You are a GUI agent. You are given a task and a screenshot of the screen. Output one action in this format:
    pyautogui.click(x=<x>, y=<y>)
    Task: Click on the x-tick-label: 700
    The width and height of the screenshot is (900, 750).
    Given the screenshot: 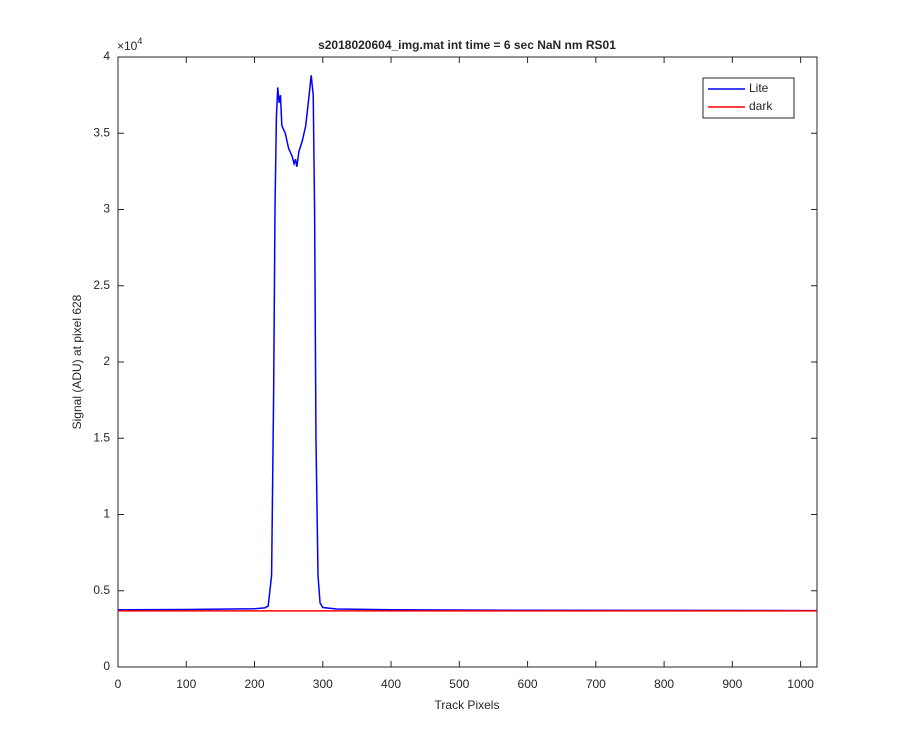 What is the action you would take?
    pyautogui.click(x=596, y=684)
    